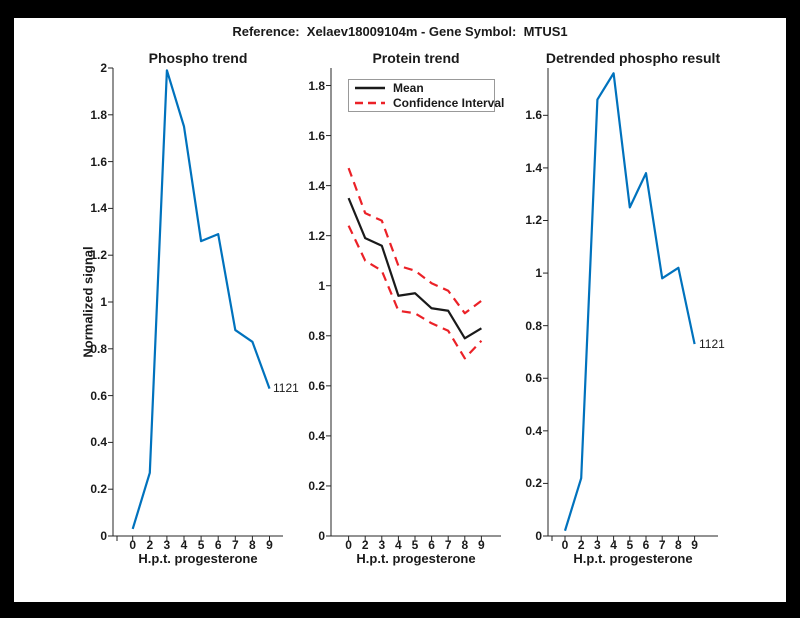 This screenshot has height=618, width=800. What do you see at coordinates (316, 185) in the screenshot?
I see `plot2-y-tick-label: 1.4` at bounding box center [316, 185].